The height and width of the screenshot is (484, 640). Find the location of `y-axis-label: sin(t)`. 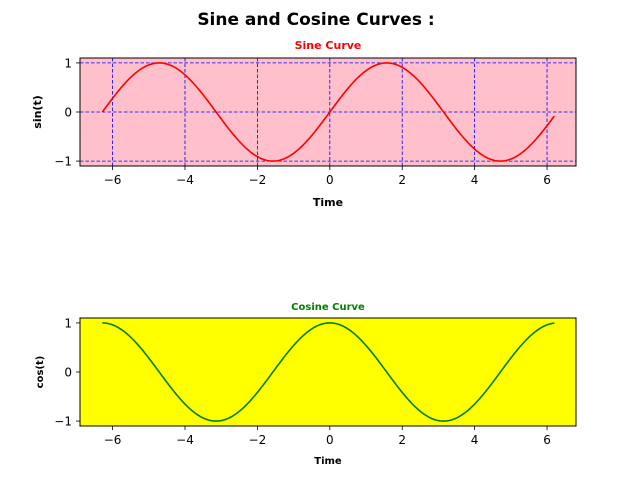

y-axis-label: sin(t) is located at coordinates (37, 111).